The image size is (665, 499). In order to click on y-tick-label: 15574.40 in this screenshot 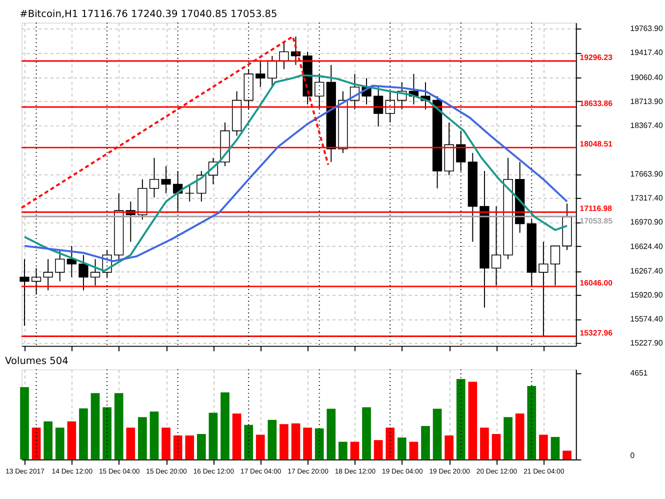, I will do `click(647, 319)`.